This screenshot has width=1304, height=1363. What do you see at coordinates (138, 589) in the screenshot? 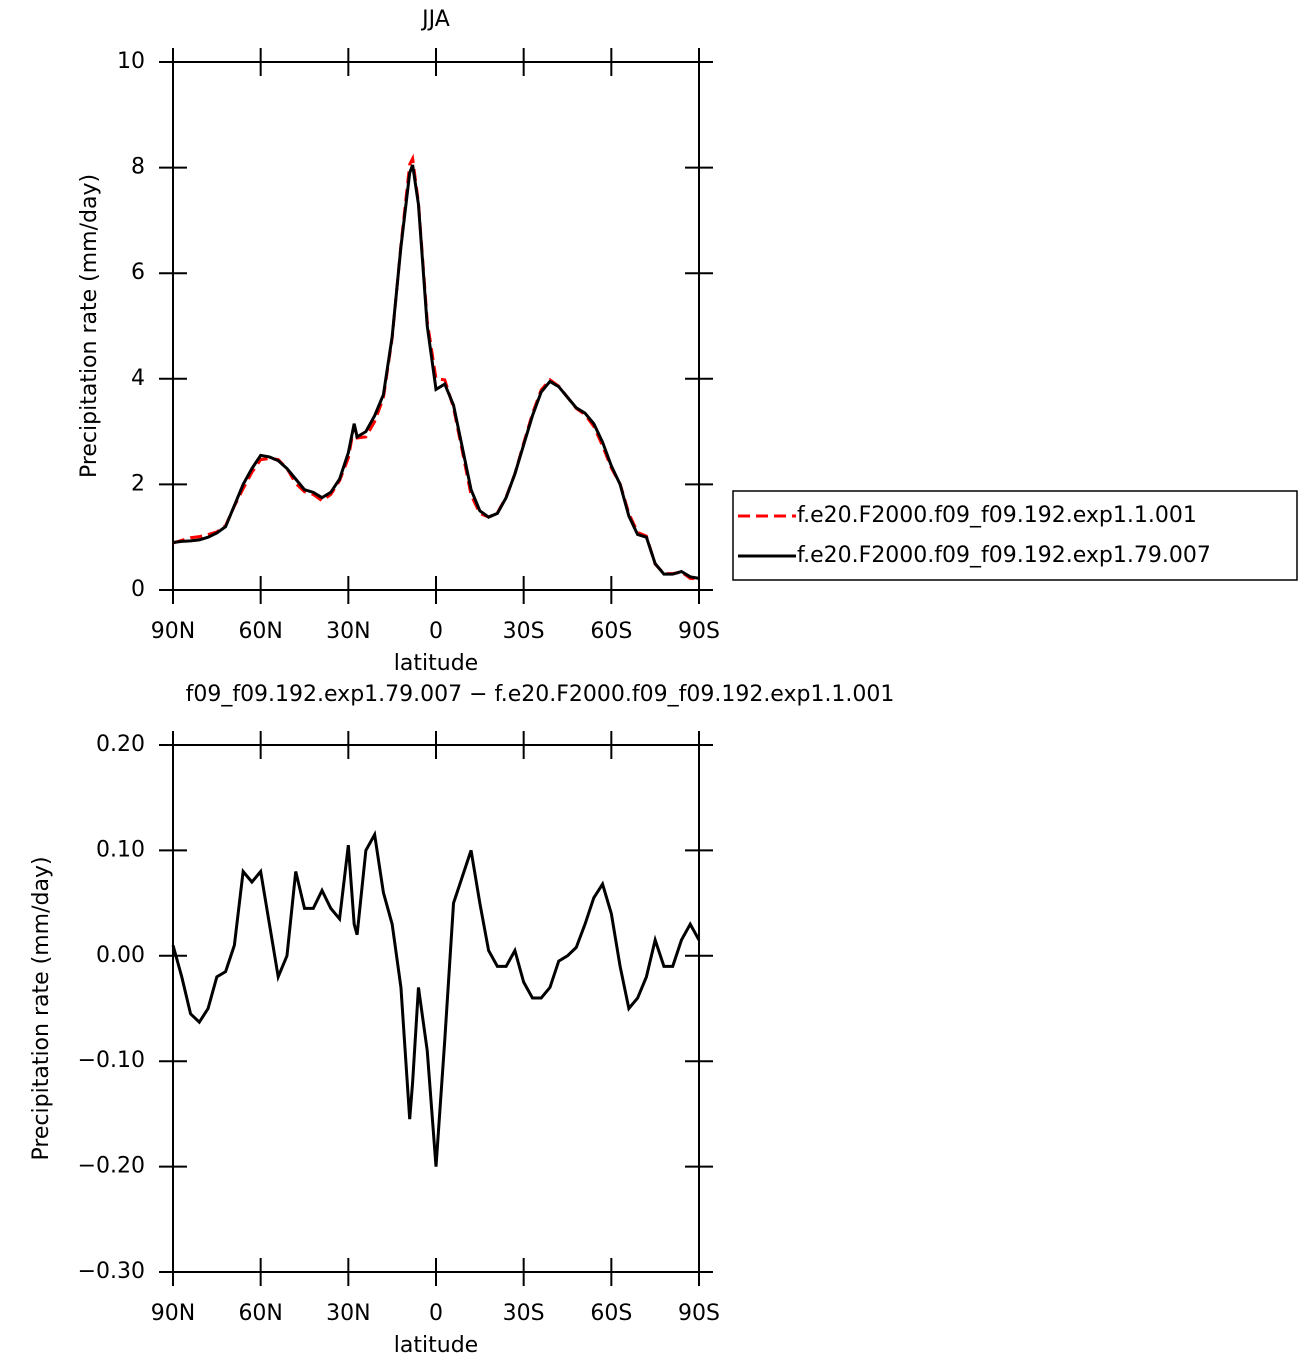
I see `y-tick-label: 0` at bounding box center [138, 589].